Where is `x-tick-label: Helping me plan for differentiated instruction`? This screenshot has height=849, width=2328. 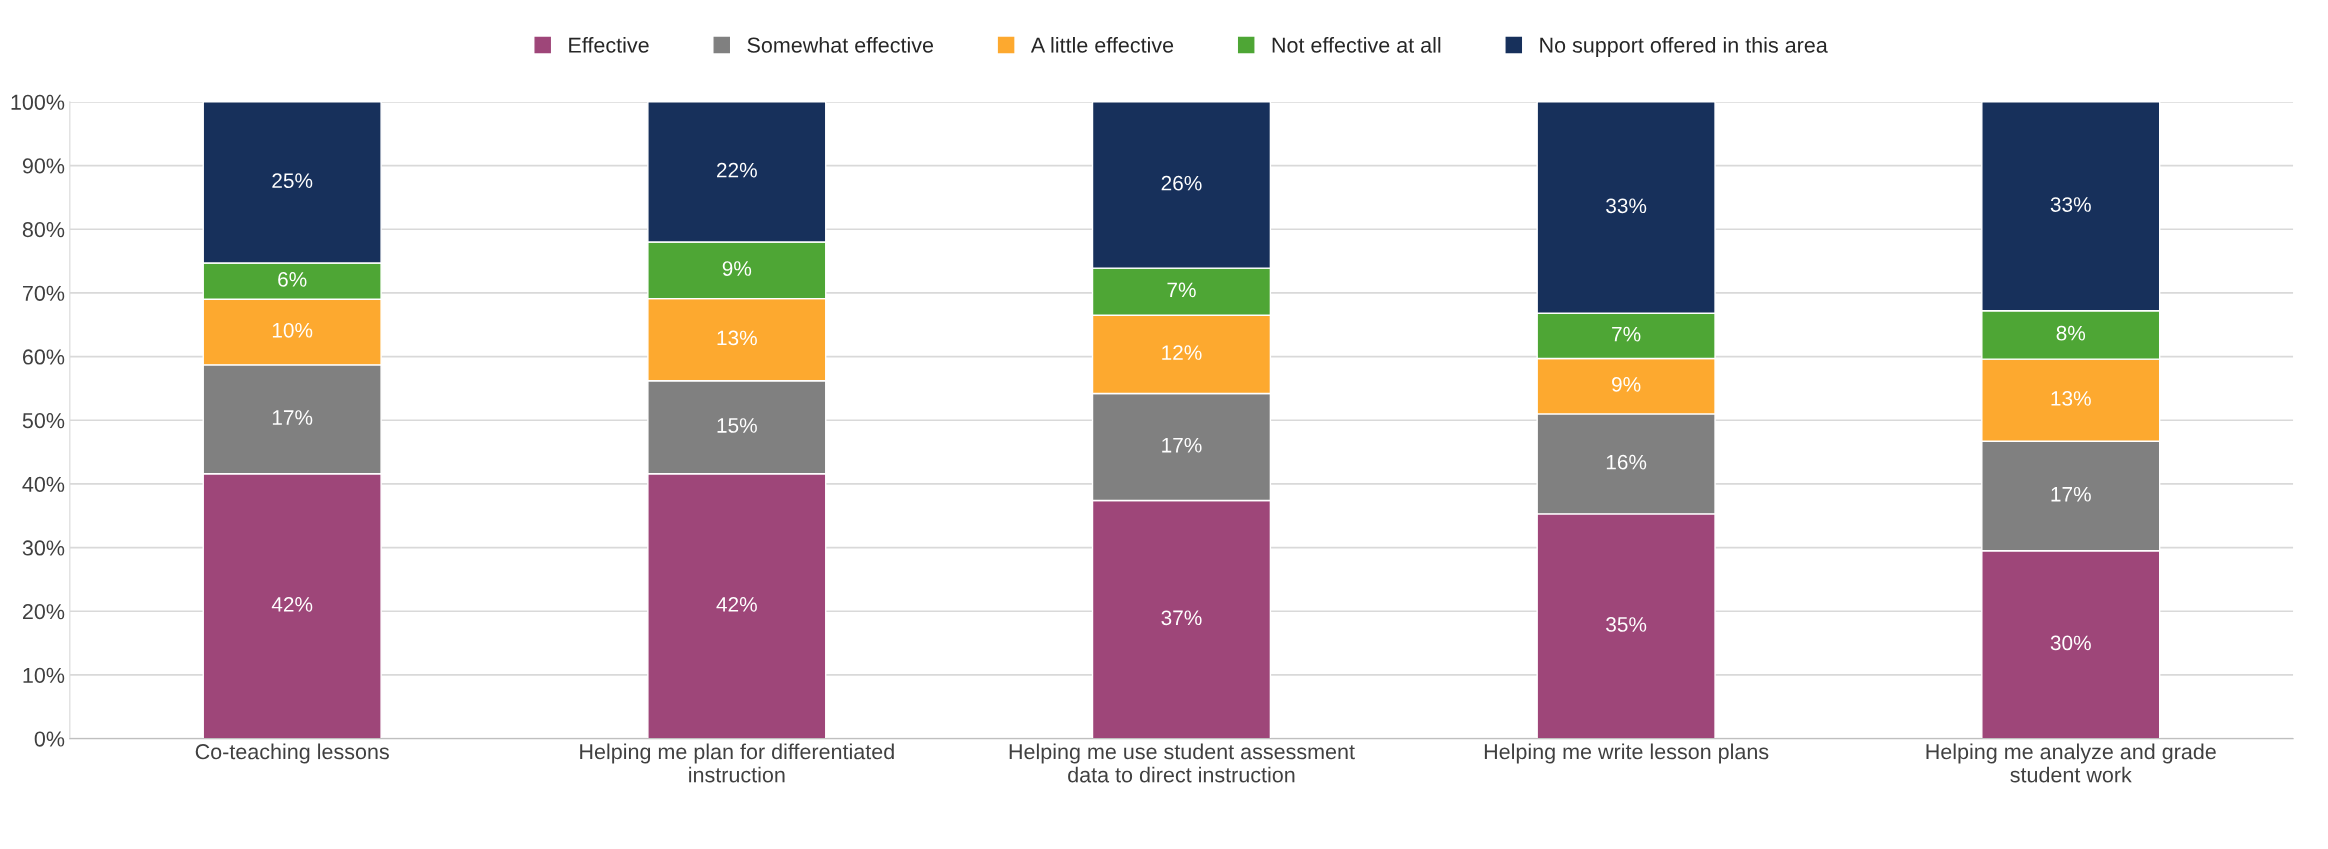
x-tick-label: Helping me plan for differentiated instruction is located at coordinates (737, 763).